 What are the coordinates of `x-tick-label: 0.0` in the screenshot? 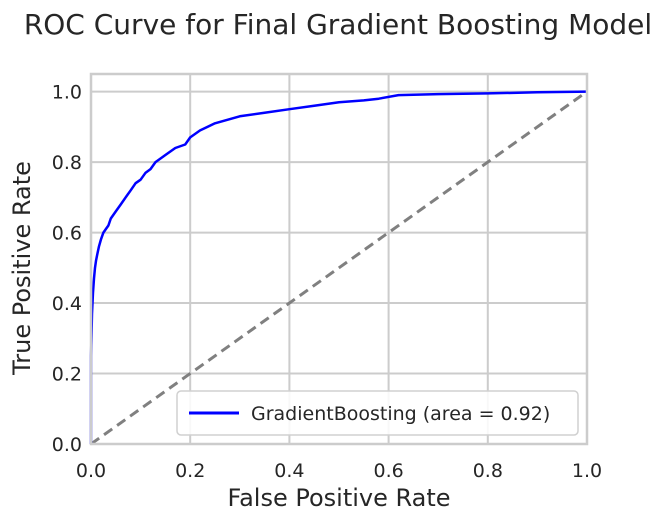 It's located at (91, 471).